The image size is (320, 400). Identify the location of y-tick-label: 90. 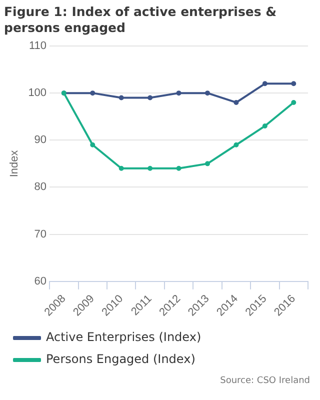
(40, 140).